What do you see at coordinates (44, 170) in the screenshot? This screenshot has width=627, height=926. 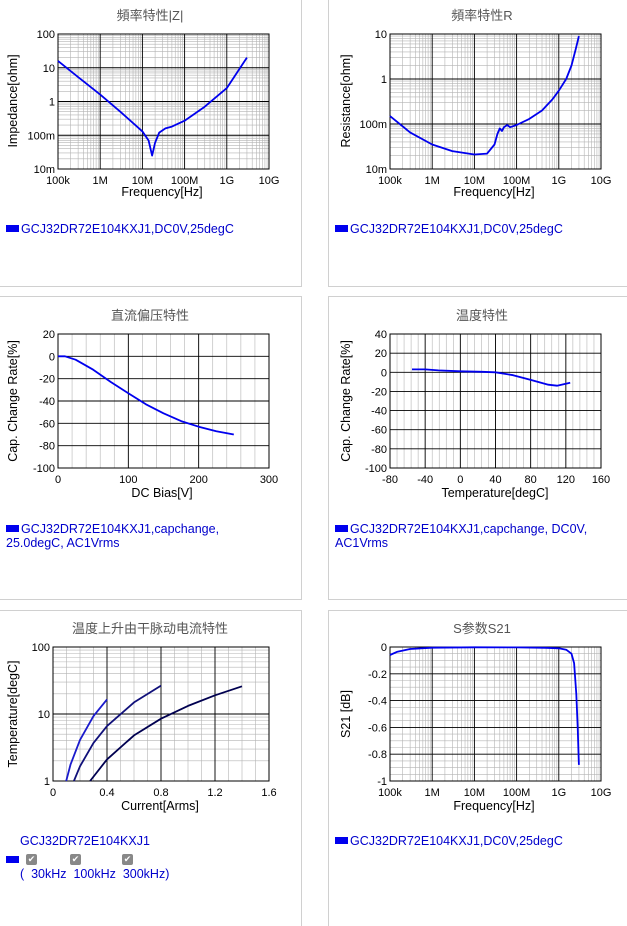 I see `y-tick-label: 10m` at bounding box center [44, 170].